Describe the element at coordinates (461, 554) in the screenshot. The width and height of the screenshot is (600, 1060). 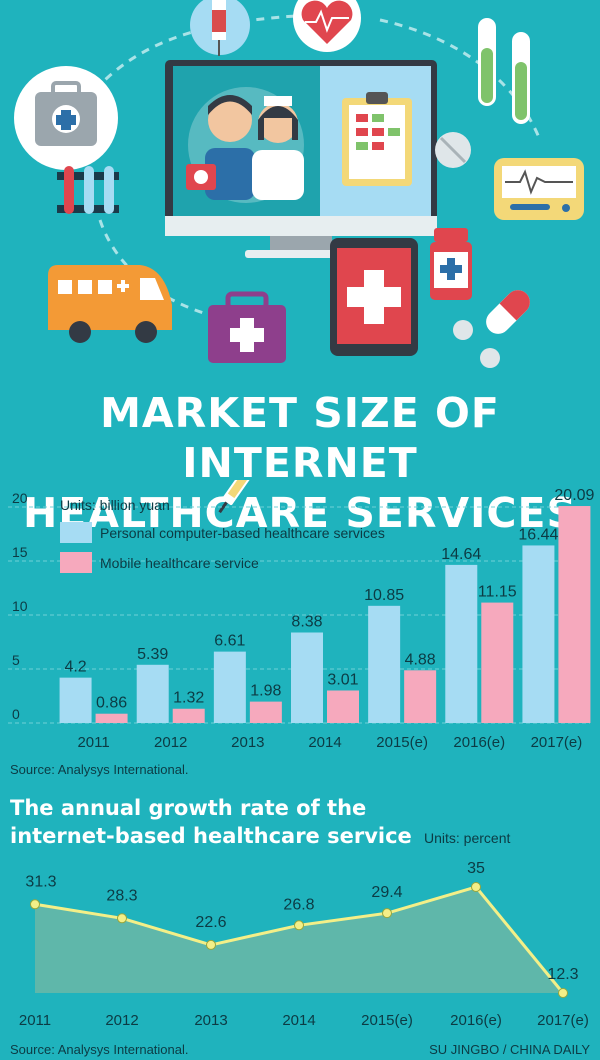
I see `bar-value-label: 14.64` at that location.